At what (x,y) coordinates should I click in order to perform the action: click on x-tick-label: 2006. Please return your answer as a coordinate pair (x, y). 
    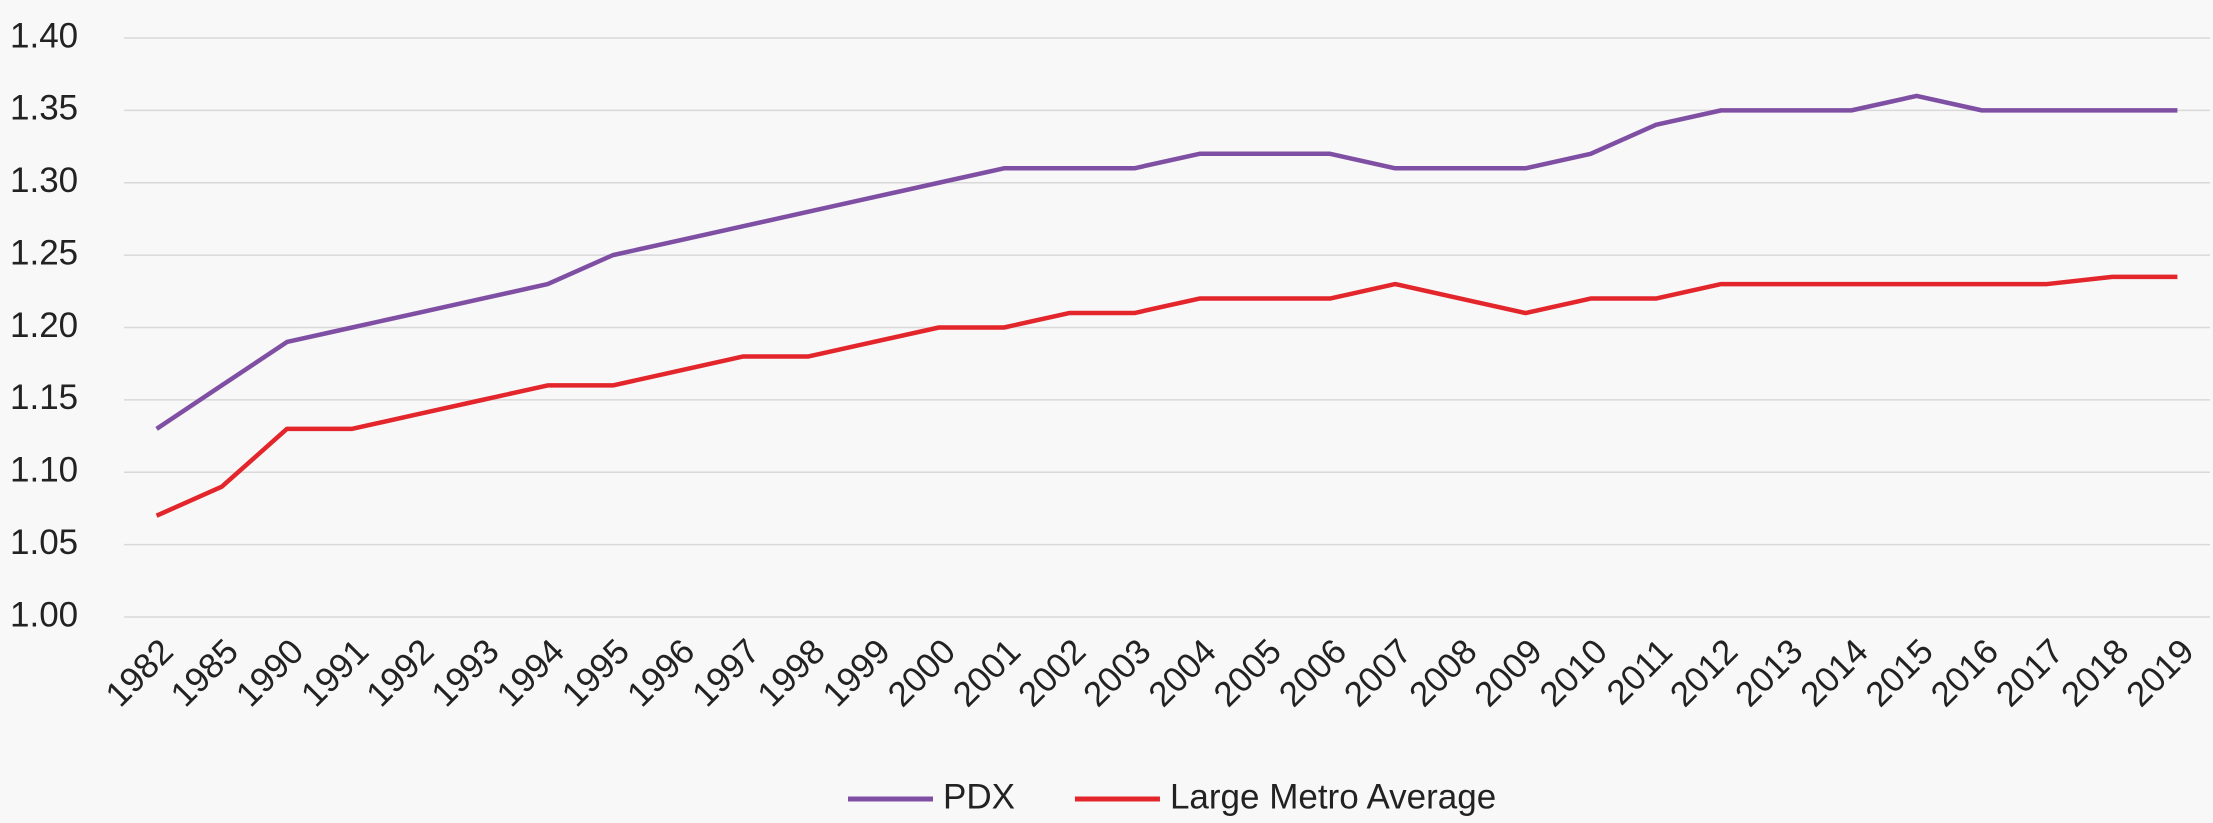
    Looking at the image, I should click on (1313, 673).